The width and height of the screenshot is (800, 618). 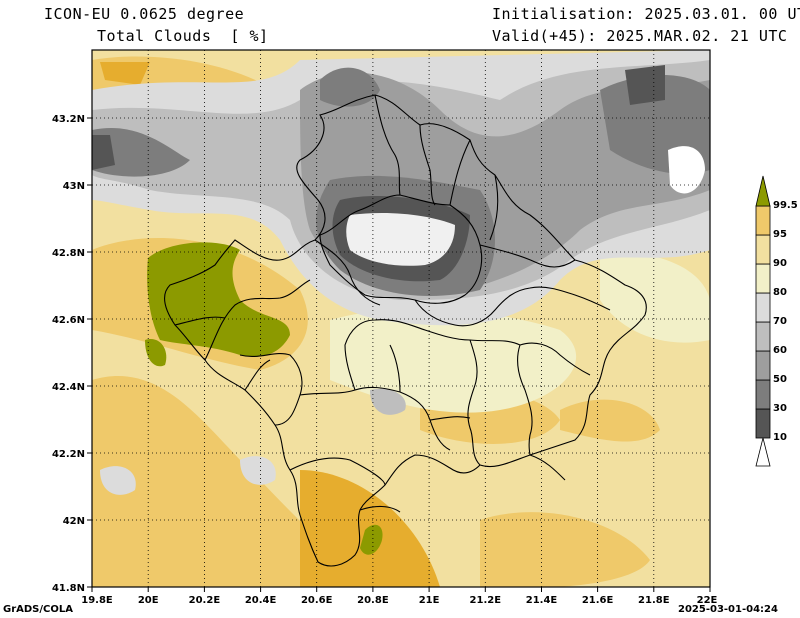 I want to click on colorbar, so click(x=763, y=321).